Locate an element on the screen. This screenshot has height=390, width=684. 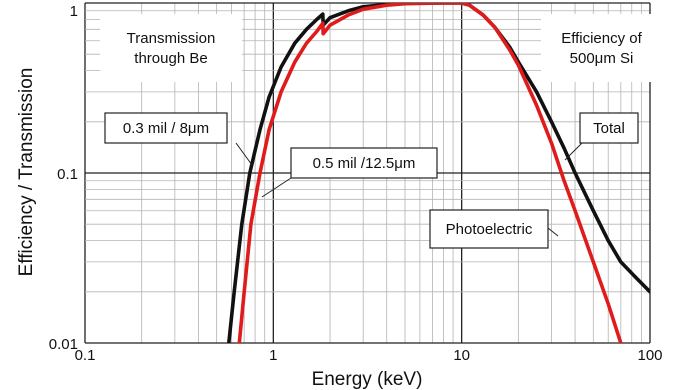
annotation-5: Total is located at coordinates (609, 128).